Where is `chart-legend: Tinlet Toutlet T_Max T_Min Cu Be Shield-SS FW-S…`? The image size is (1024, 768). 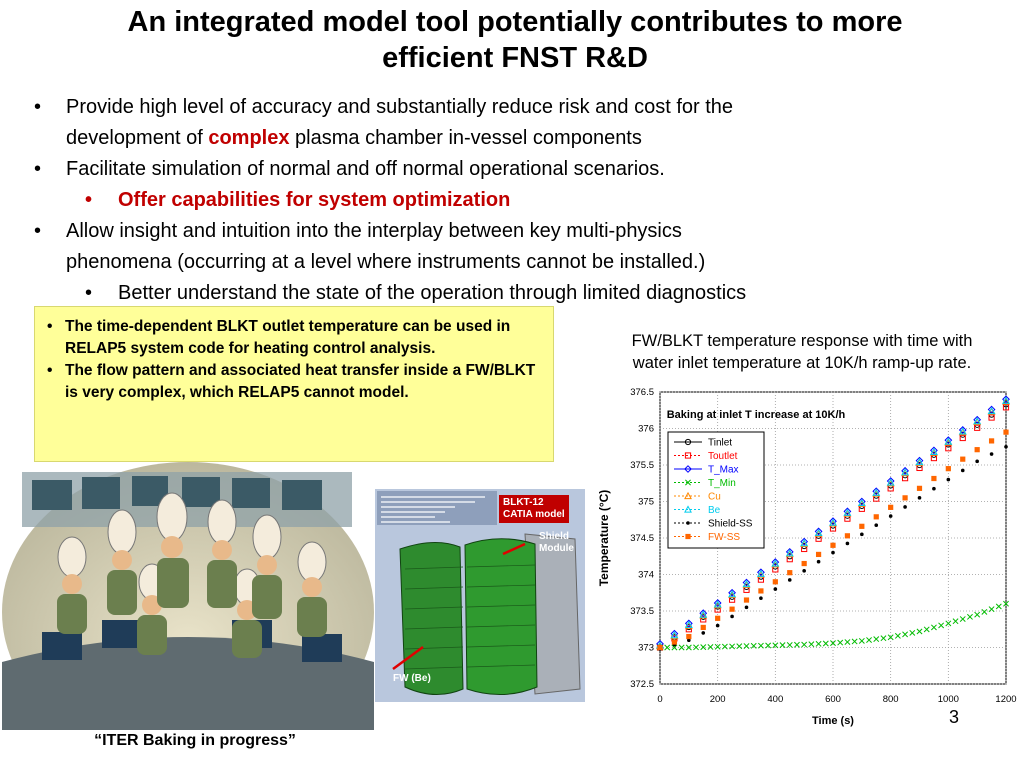 chart-legend: Tinlet Toutlet T_Max T_Min Cu Be Shield-SS FW-S… is located at coordinates (716, 490).